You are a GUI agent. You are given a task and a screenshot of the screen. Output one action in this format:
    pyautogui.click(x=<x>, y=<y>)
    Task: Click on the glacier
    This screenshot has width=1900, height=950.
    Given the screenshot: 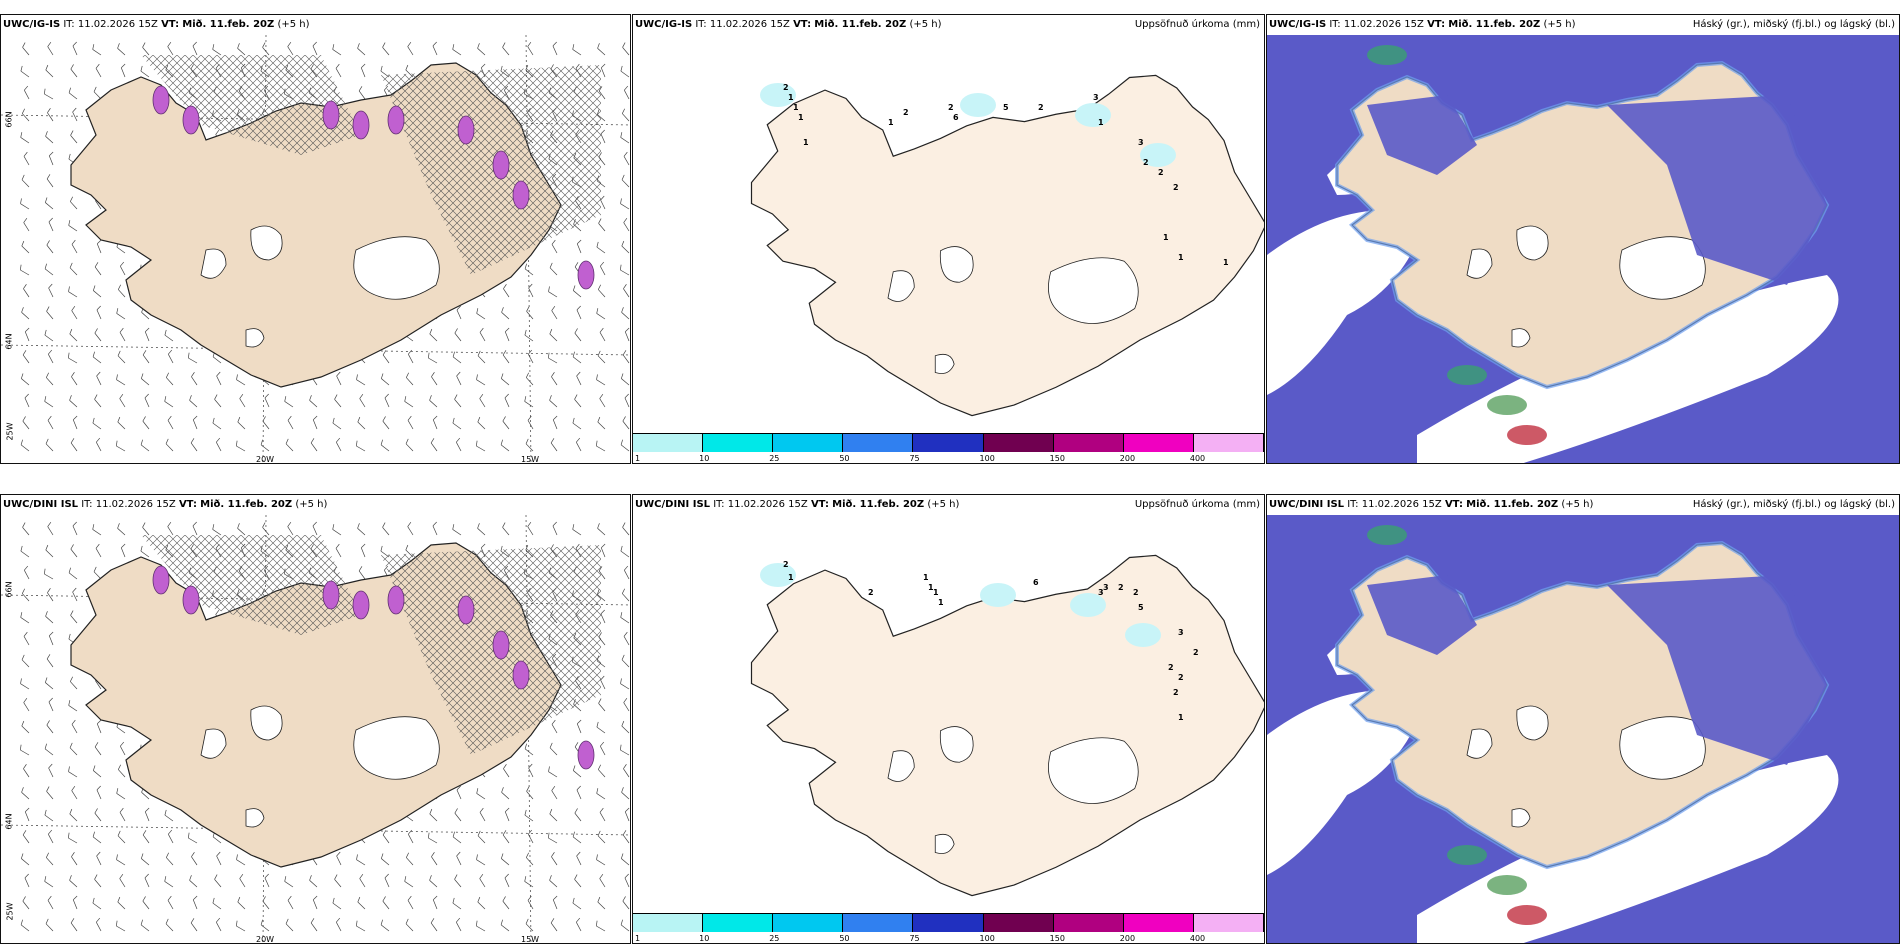 What is the action you would take?
    pyautogui.click(x=396, y=748)
    